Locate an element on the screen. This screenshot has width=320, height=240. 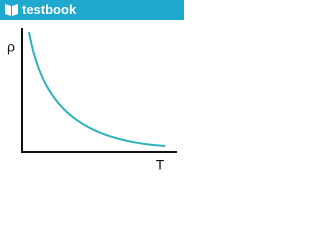
brand-logo is located at coordinates (11, 10).